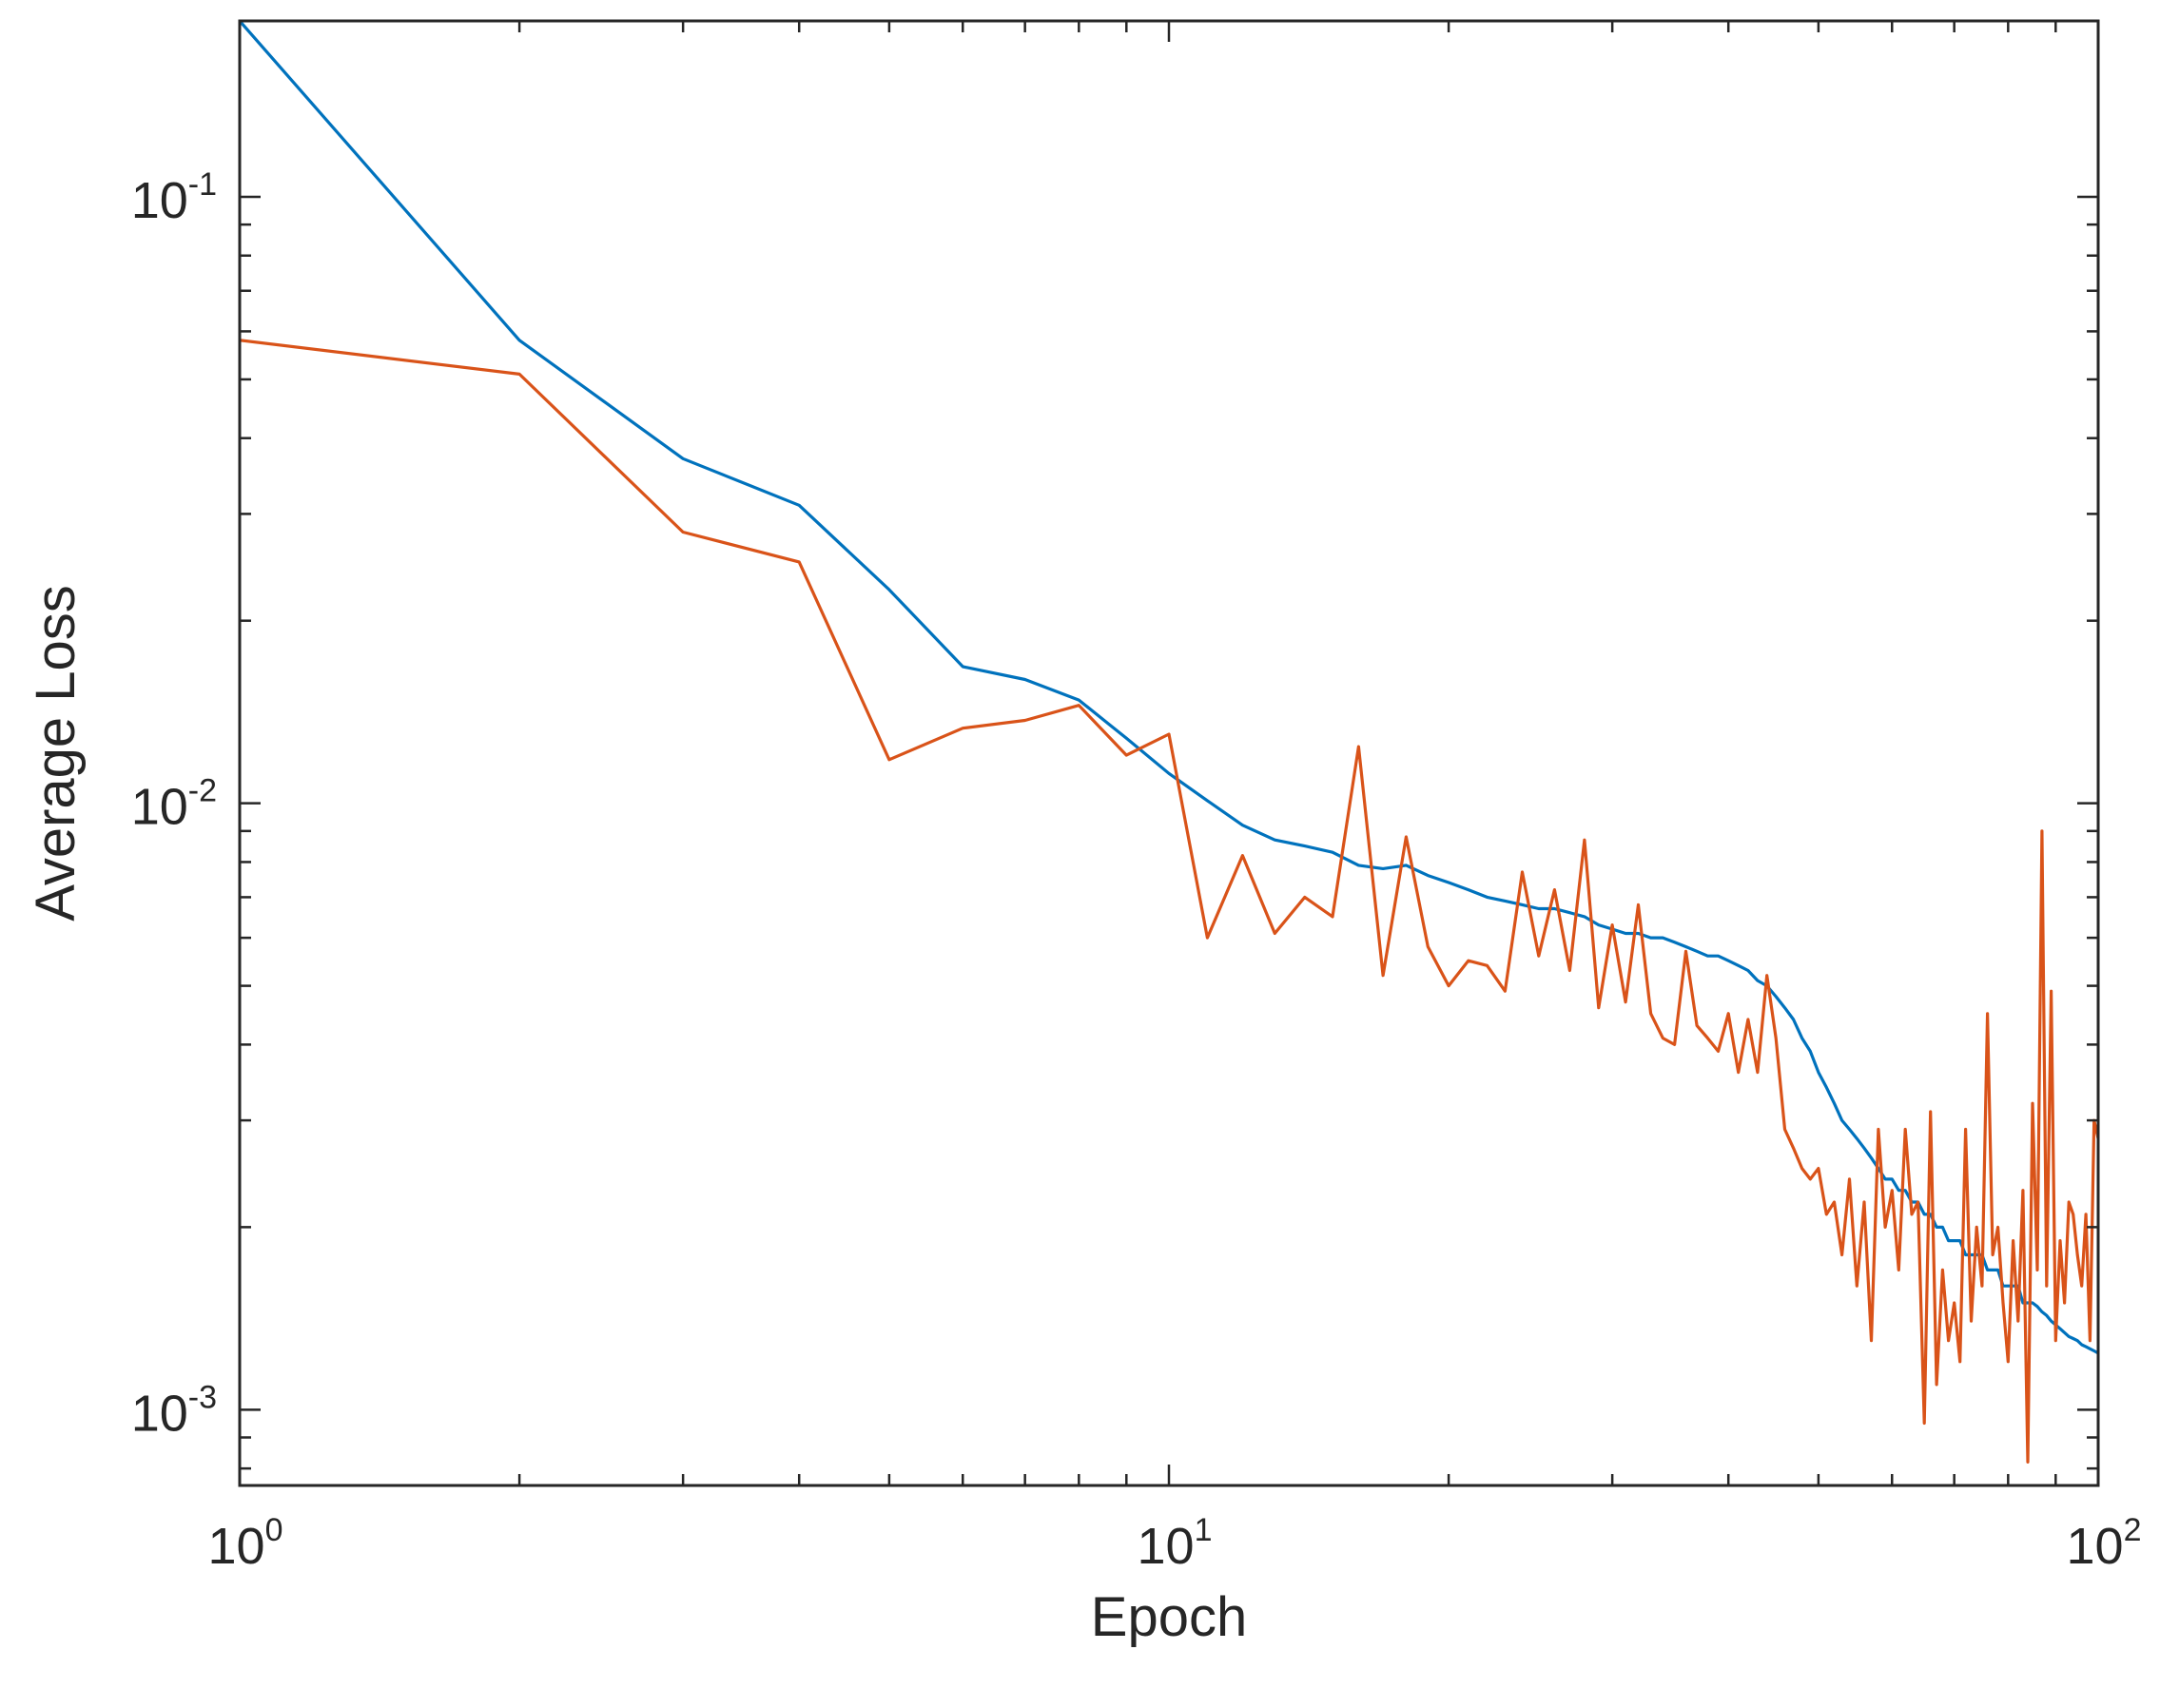 This screenshot has width=2160, height=1708. I want to click on x-tick-label: 10², so click(2104, 1544).